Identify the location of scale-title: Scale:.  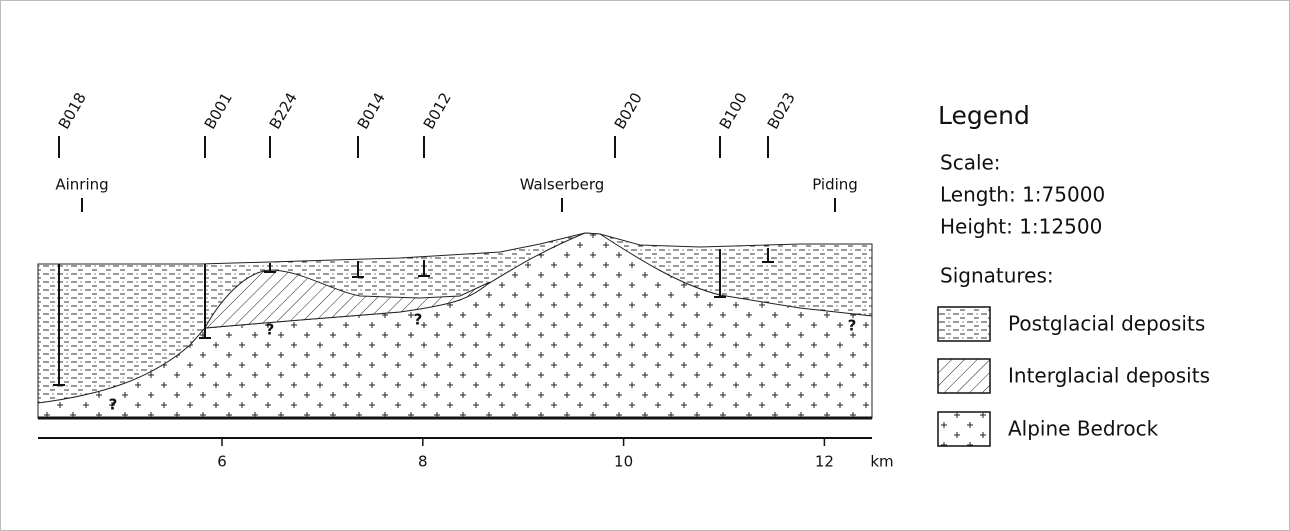
(970, 163).